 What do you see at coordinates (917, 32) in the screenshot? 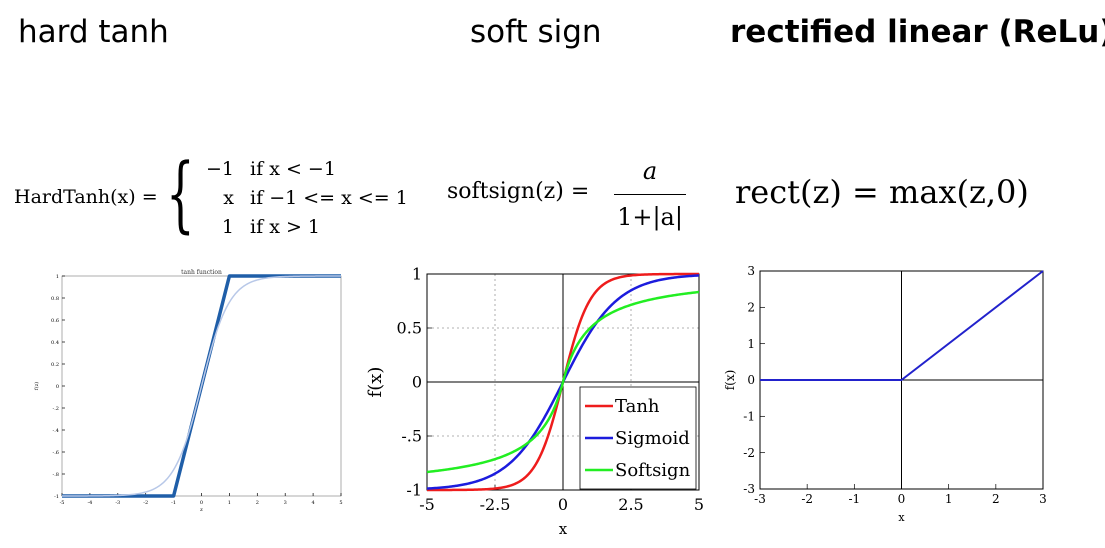
I see `heading-relu: rectified linear (ReLu)` at bounding box center [917, 32].